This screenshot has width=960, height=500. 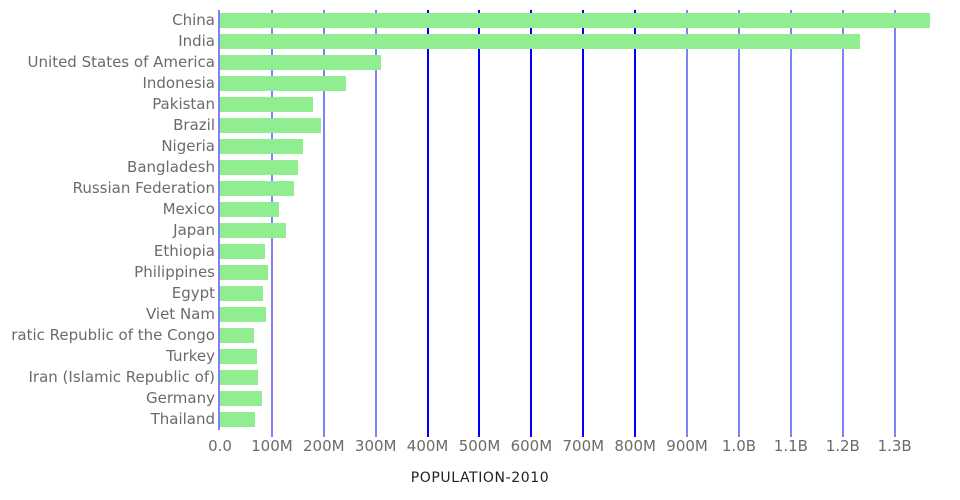 I want to click on category-label: Egypt, so click(x=193, y=292).